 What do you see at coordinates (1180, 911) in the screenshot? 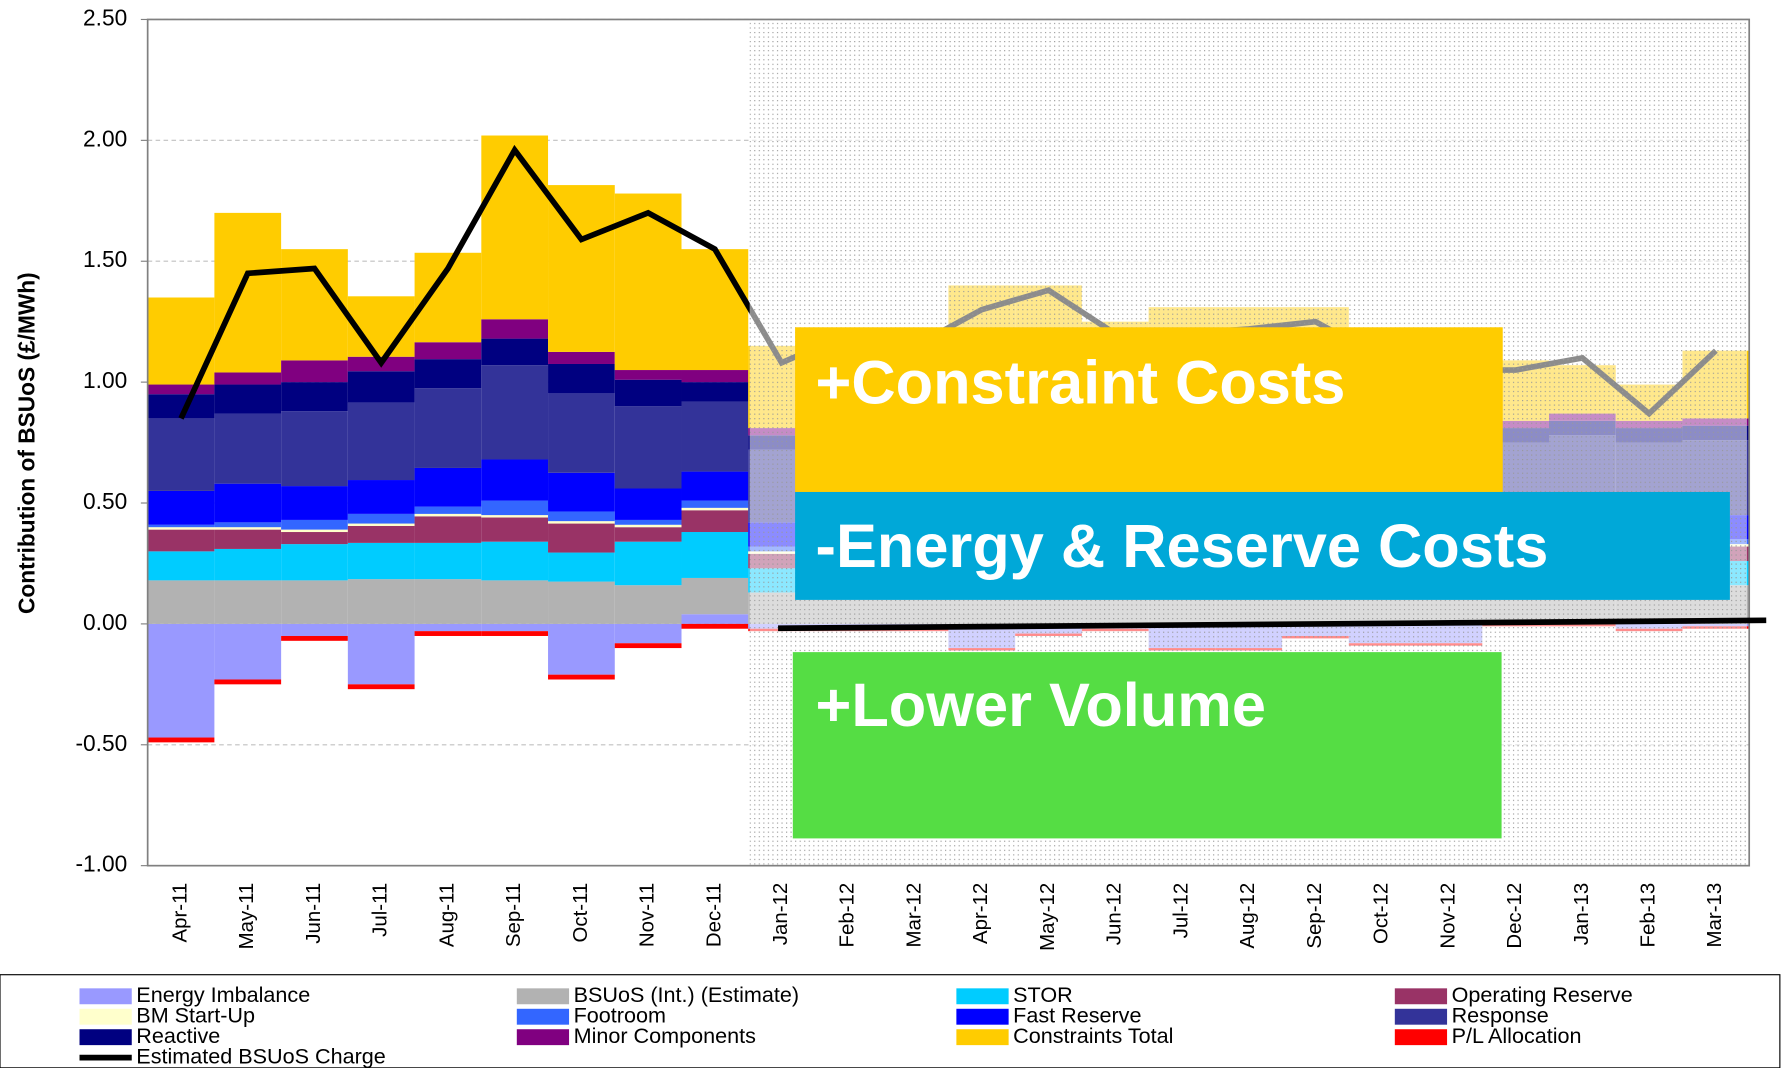
I see `x-tick-label: Jul-12` at bounding box center [1180, 911].